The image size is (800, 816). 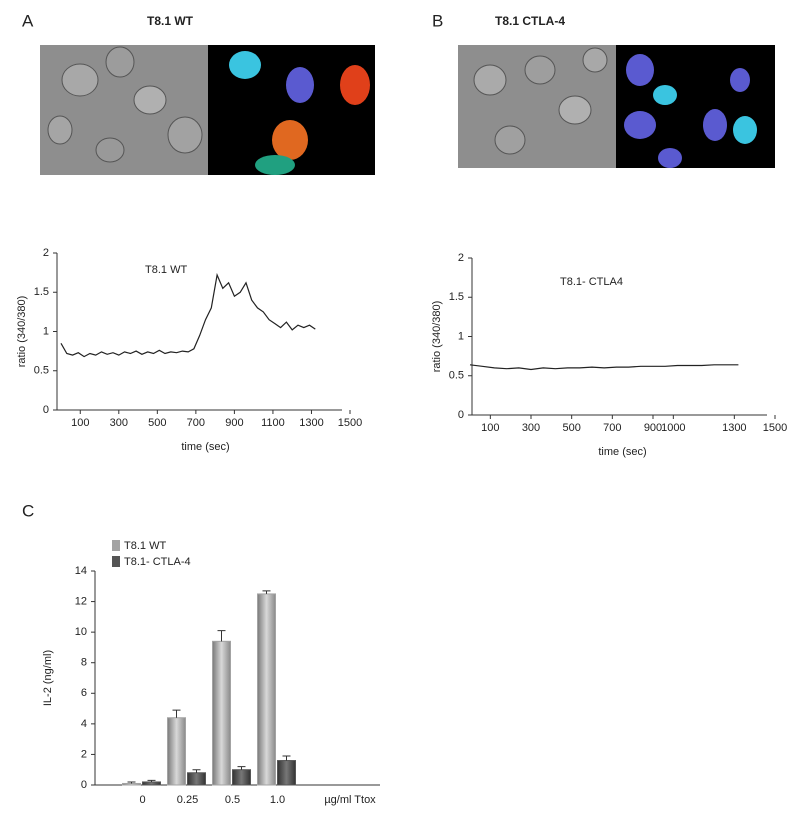 What do you see at coordinates (232, 800) in the screenshot?
I see `x-tick-label: 0.5` at bounding box center [232, 800].